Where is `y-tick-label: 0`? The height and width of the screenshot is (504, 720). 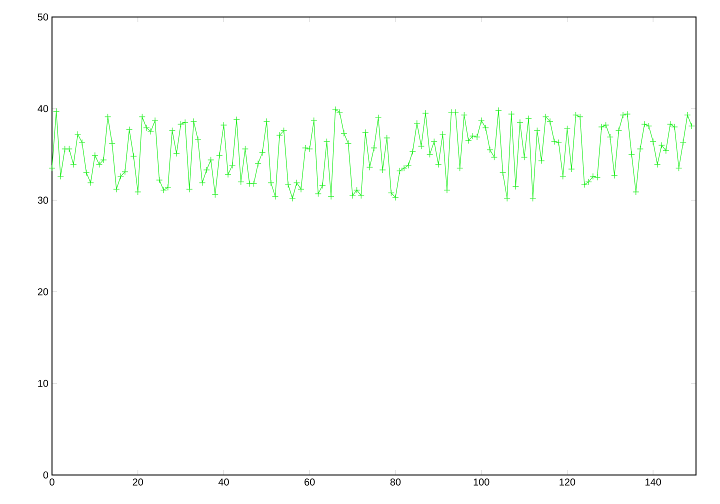
y-tick-label: 0 is located at coordinates (45, 475).